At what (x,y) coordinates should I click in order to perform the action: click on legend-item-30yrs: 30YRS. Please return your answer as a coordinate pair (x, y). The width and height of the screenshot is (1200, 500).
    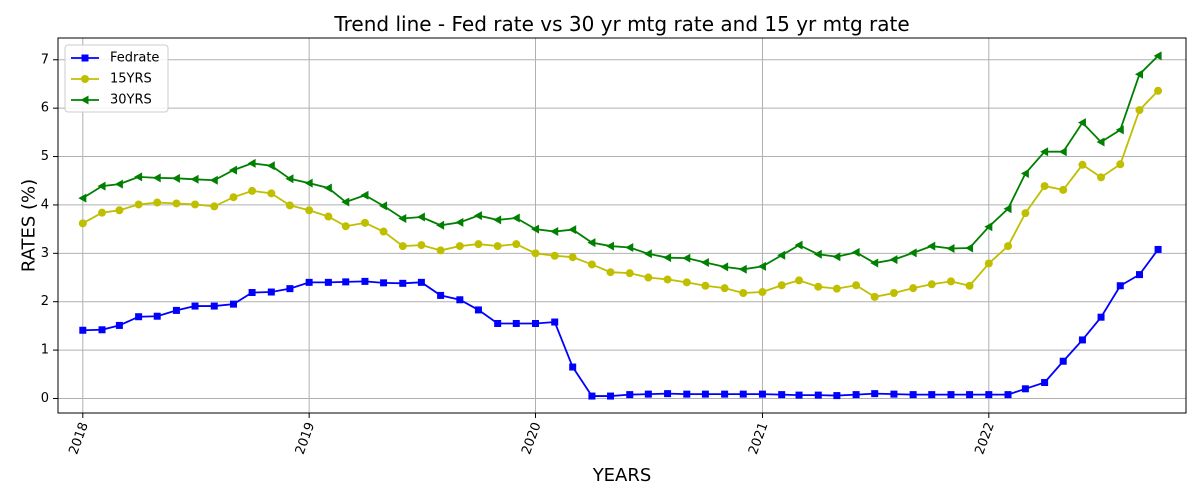
    Looking at the image, I should click on (111, 100).